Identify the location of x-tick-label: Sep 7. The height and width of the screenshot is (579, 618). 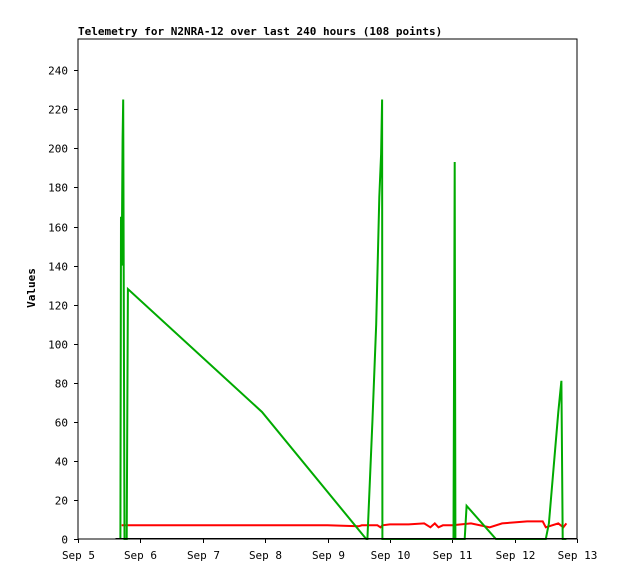
(203, 555).